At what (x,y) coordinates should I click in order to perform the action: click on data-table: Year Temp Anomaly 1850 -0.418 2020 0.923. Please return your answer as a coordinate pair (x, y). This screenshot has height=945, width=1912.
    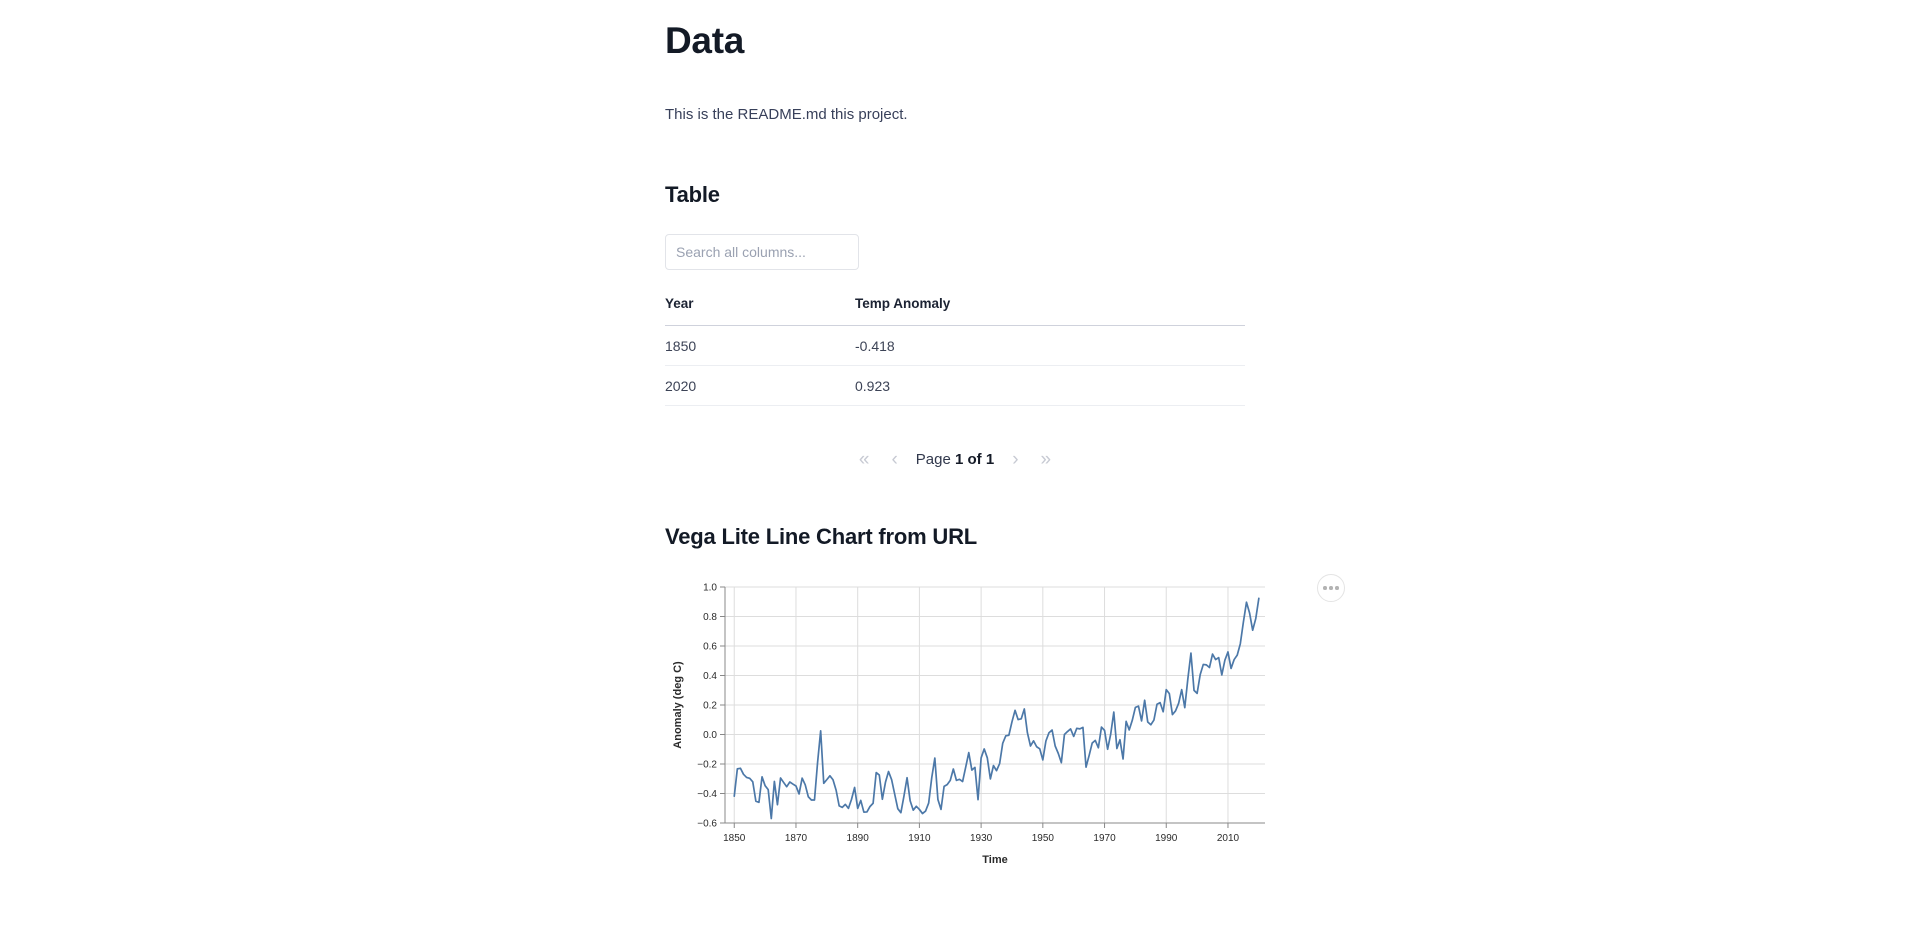
    Looking at the image, I should click on (955, 351).